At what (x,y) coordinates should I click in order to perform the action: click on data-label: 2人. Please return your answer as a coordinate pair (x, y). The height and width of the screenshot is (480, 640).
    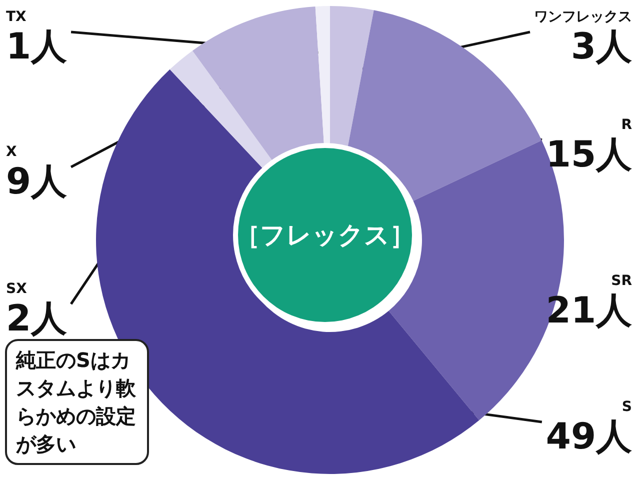
    Looking at the image, I should click on (37, 319).